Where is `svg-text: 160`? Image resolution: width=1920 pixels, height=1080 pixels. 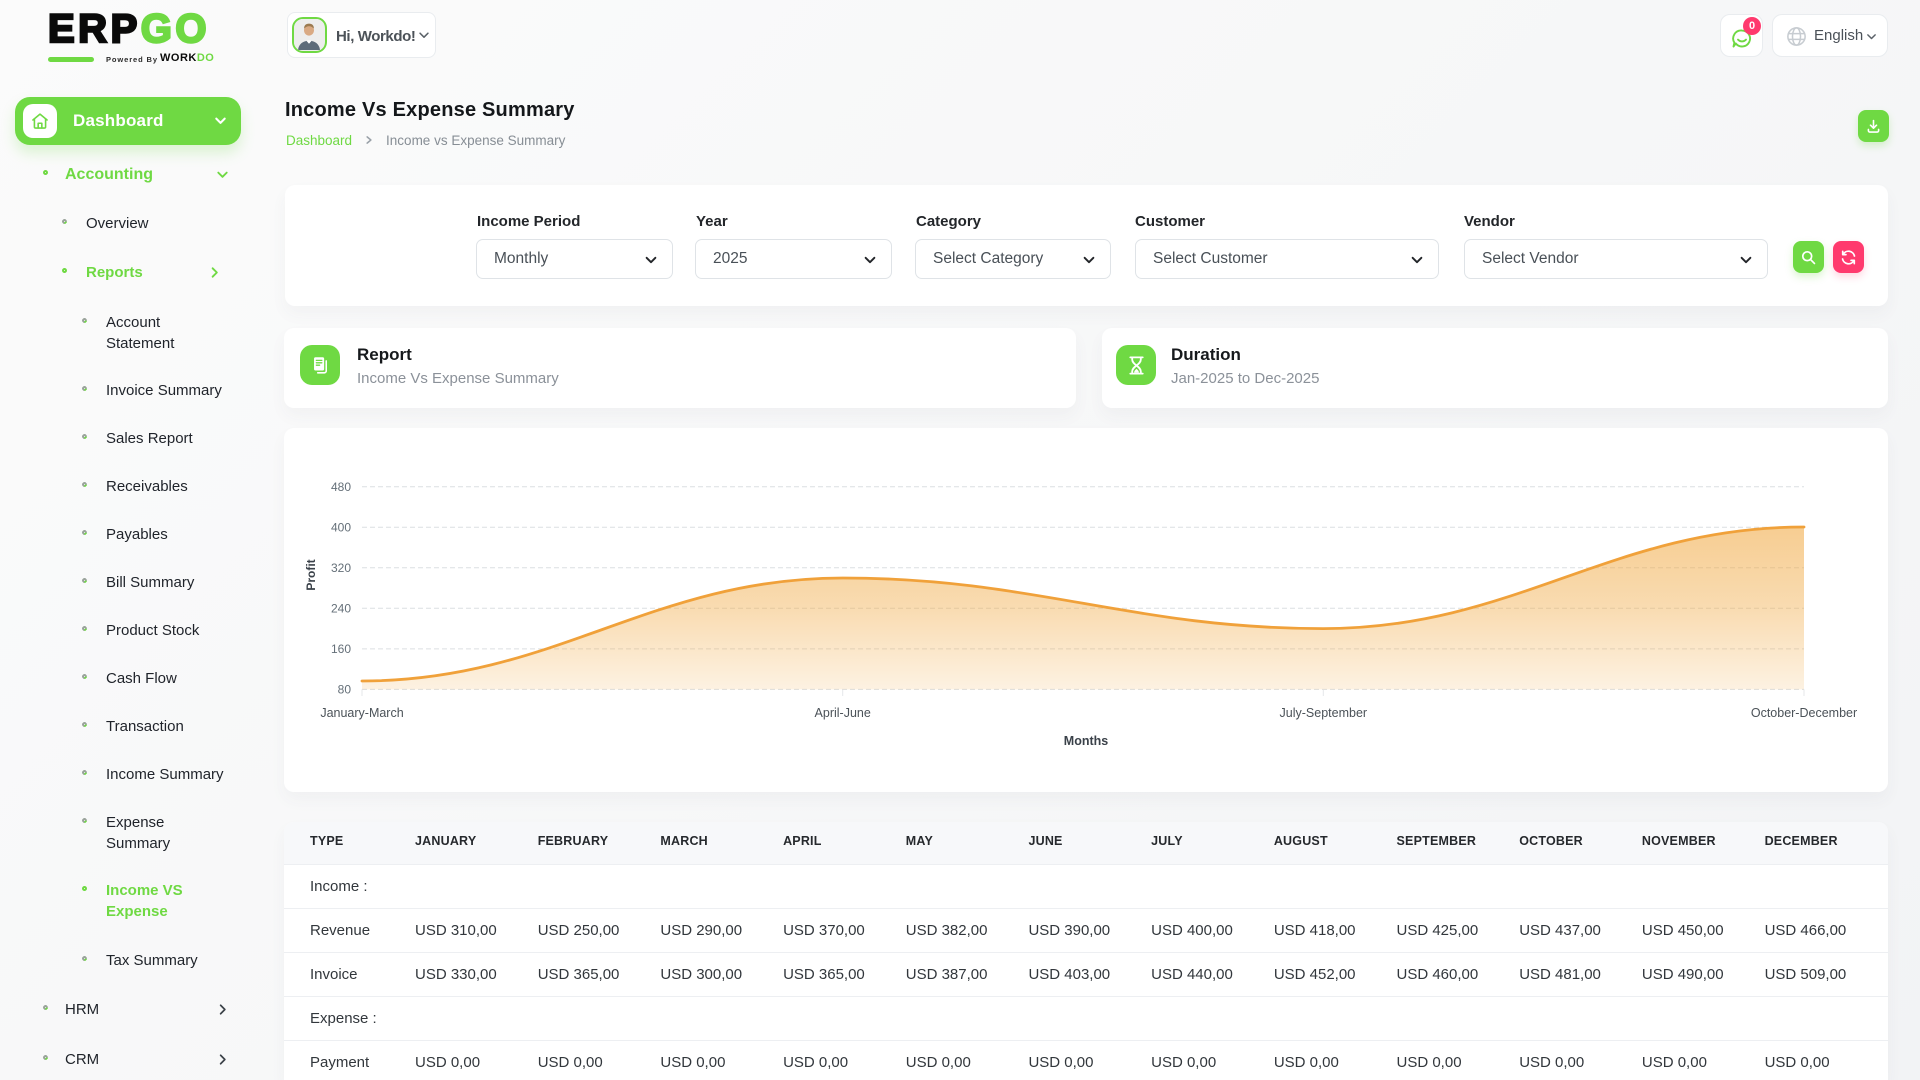
svg-text: 160 is located at coordinates (341, 649).